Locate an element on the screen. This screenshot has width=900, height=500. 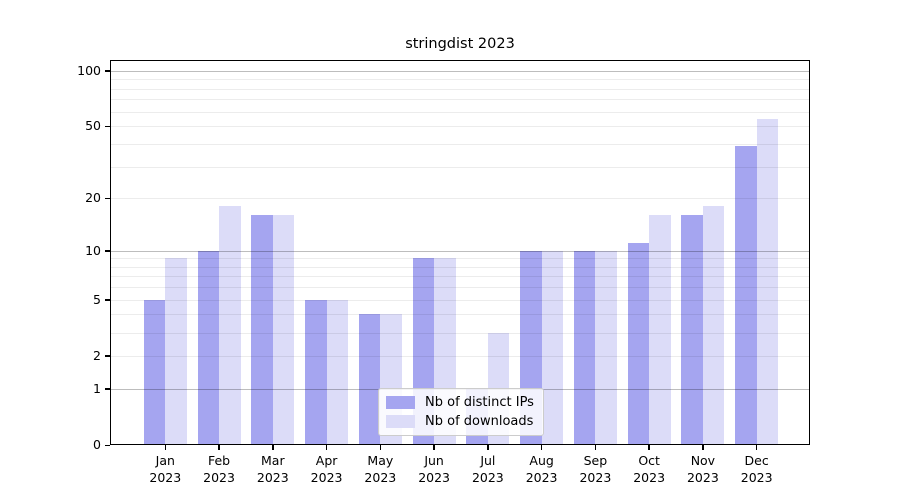
bar-dec-distinct-ips is located at coordinates (746, 295).